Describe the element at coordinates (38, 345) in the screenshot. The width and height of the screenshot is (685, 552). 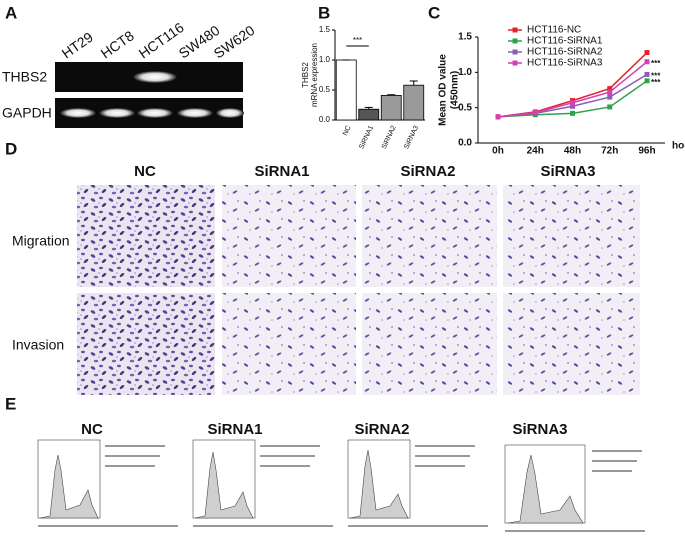
I see `row-label: Invasion` at that location.